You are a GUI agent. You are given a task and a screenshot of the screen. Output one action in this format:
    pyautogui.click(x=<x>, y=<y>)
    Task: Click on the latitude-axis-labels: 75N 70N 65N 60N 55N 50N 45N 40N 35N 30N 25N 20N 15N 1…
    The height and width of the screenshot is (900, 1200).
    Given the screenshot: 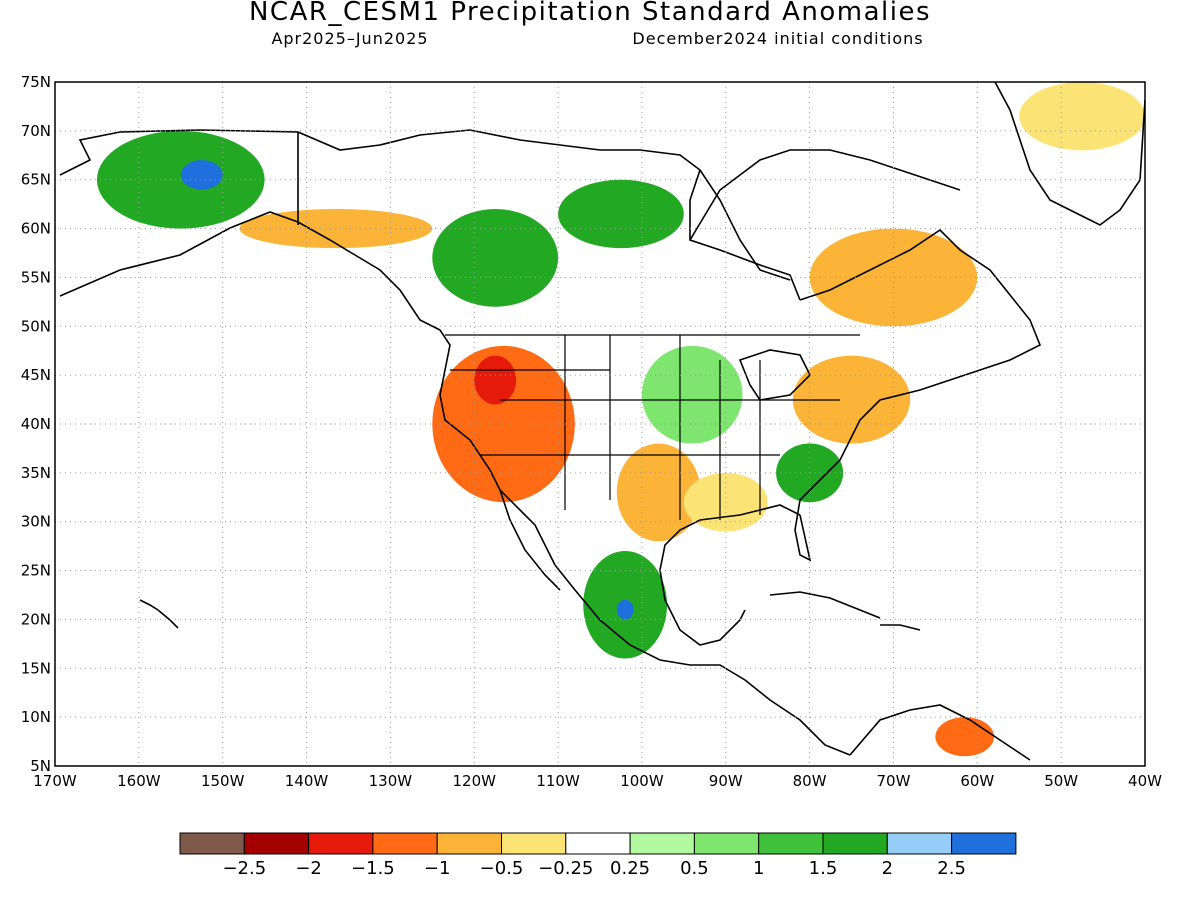 What is the action you would take?
    pyautogui.click(x=36, y=424)
    